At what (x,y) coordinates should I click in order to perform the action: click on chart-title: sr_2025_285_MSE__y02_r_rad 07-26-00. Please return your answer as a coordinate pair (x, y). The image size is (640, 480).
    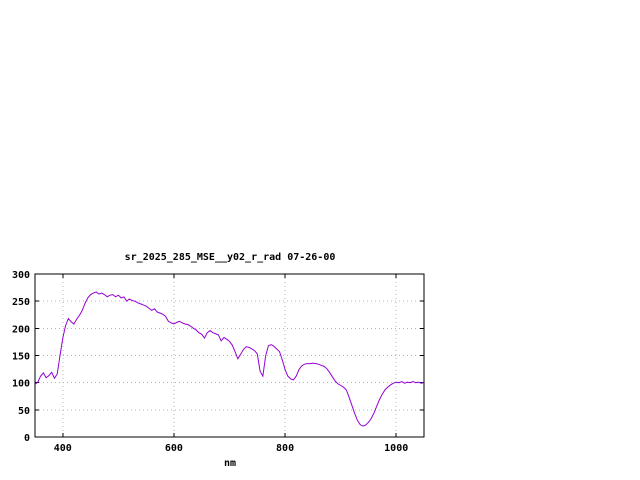
    Looking at the image, I should click on (230, 257).